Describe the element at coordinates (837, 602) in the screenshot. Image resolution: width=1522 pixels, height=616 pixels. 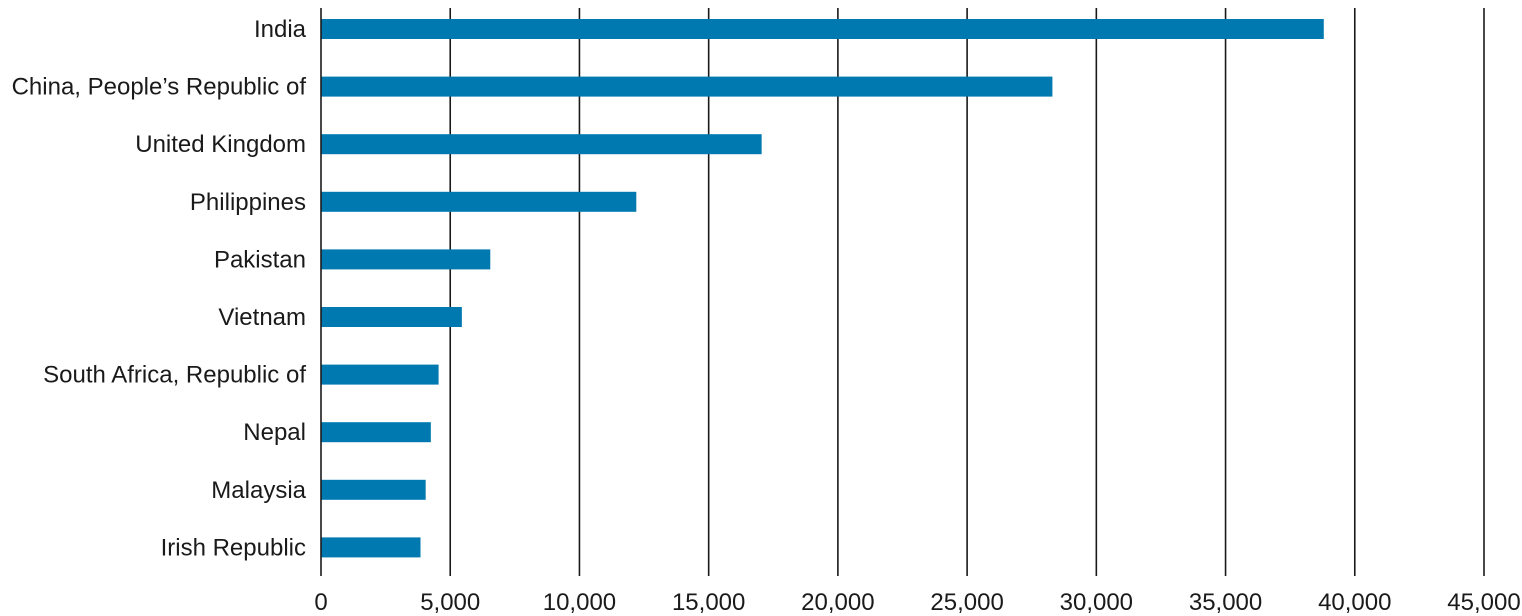
I see `x-tick-label: 20,000` at that location.